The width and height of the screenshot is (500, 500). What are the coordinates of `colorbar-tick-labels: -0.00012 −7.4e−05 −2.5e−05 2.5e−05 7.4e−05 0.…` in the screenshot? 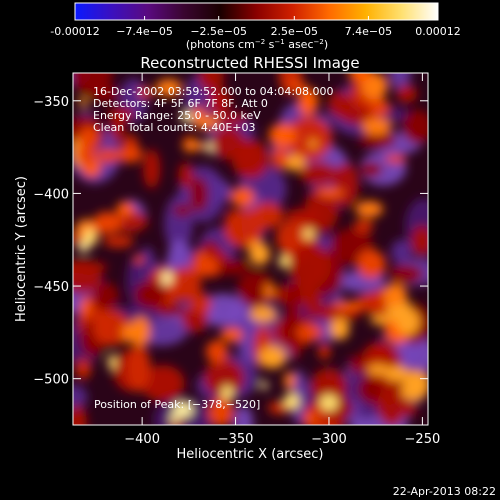 It's located at (255, 31).